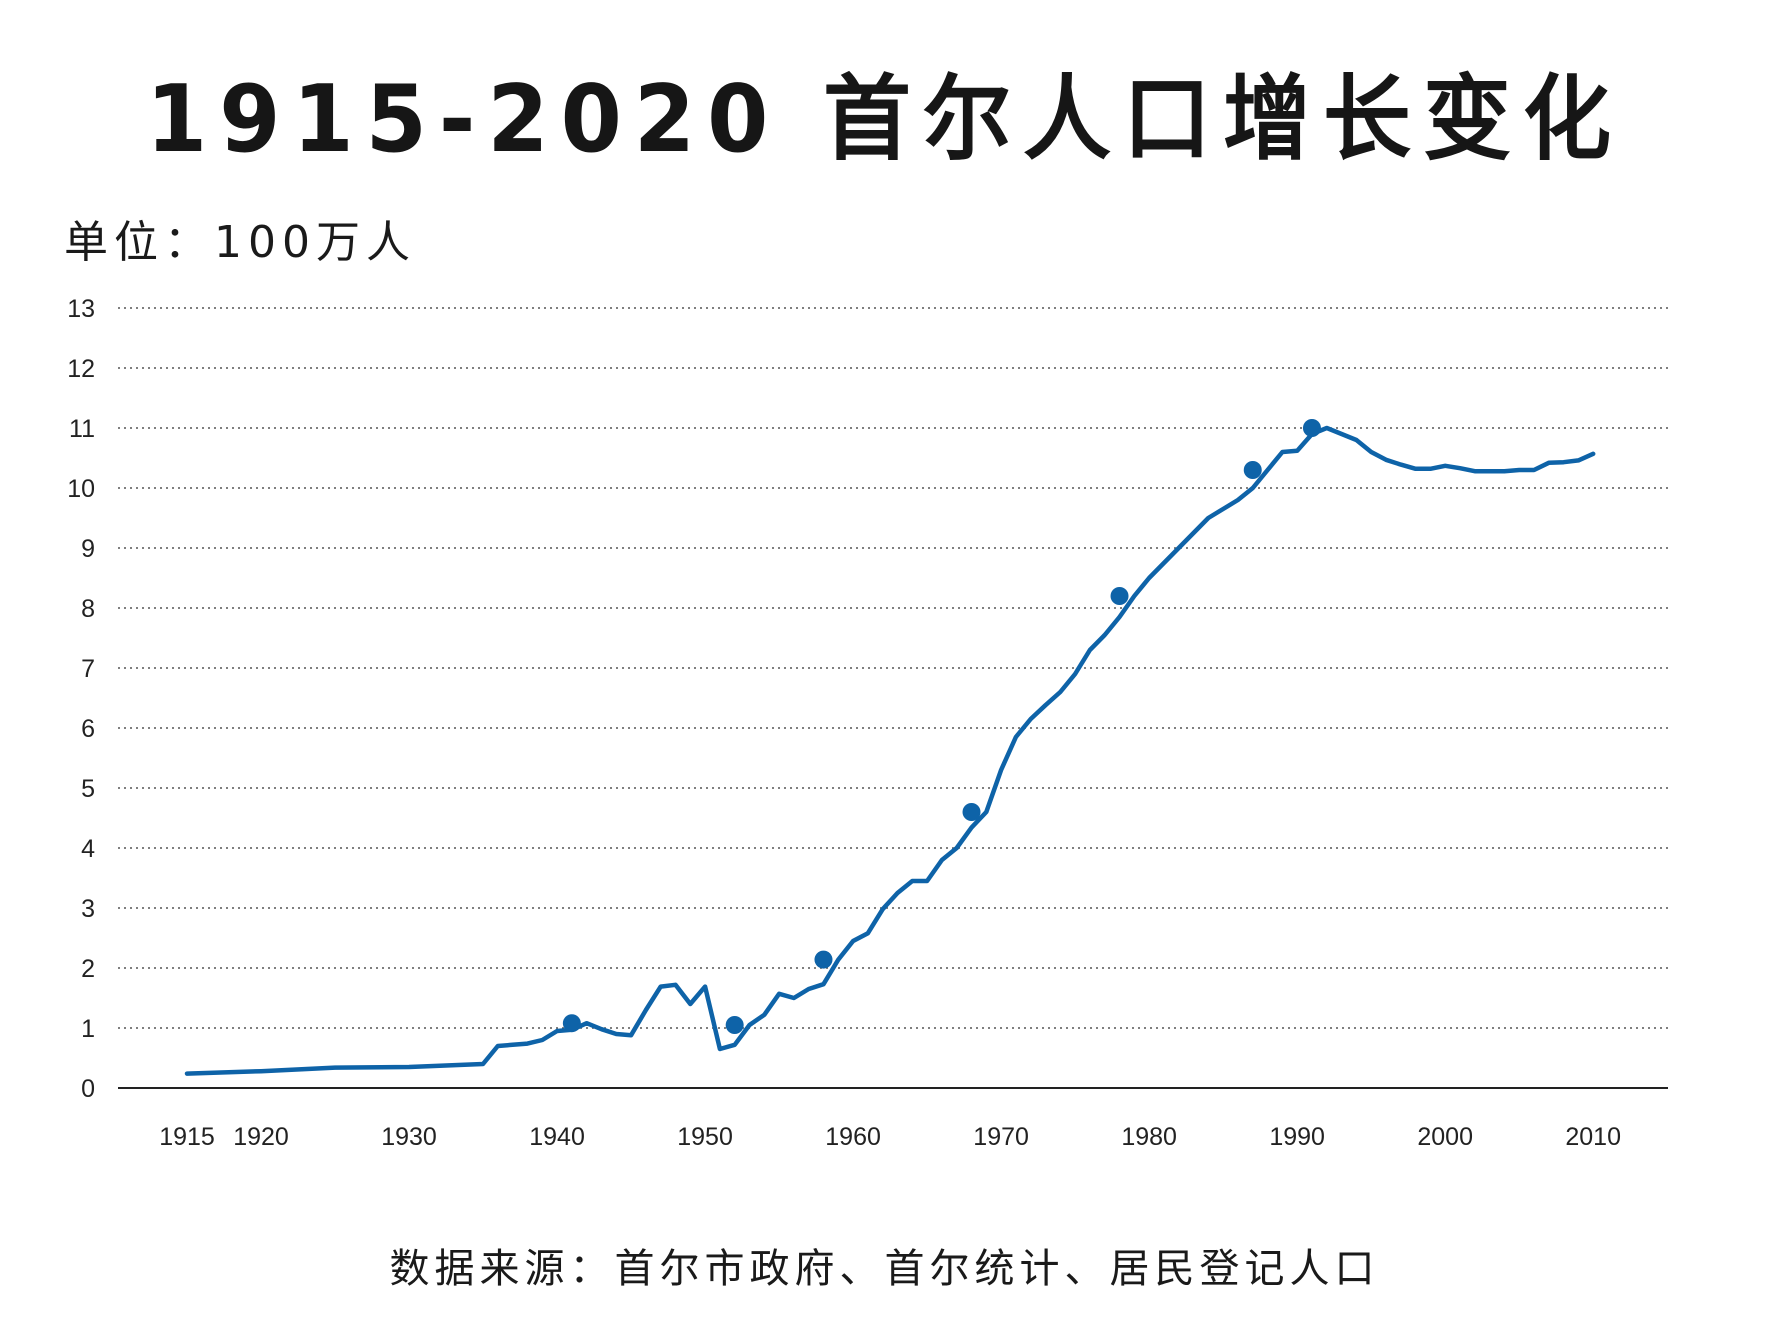  What do you see at coordinates (884, 1269) in the screenshot?
I see `data-source-note: 数据来源：首尔市政府、首尔统计、居民登记人口` at bounding box center [884, 1269].